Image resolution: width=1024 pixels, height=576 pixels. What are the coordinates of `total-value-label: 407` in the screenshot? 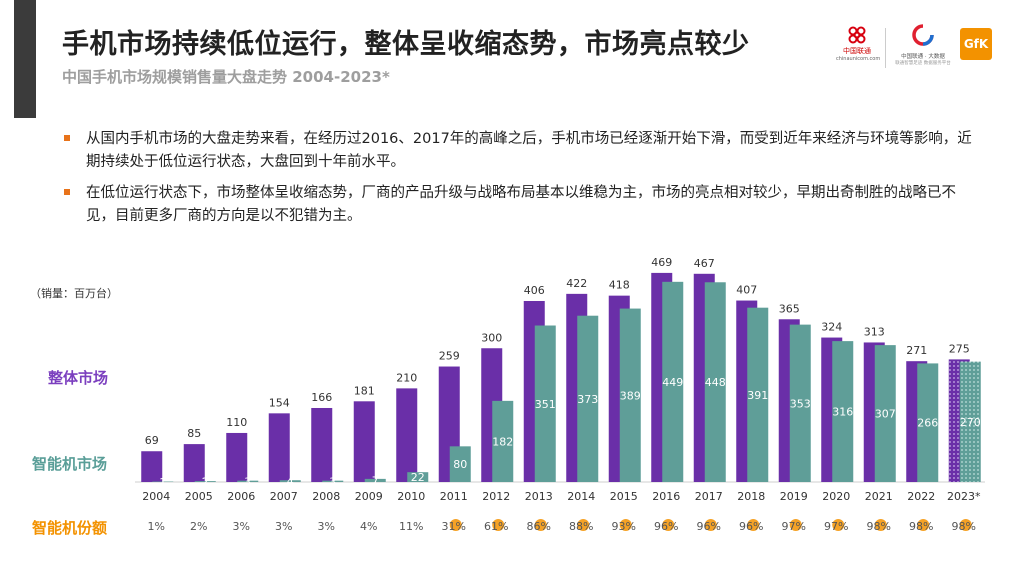 It's located at (746, 290).